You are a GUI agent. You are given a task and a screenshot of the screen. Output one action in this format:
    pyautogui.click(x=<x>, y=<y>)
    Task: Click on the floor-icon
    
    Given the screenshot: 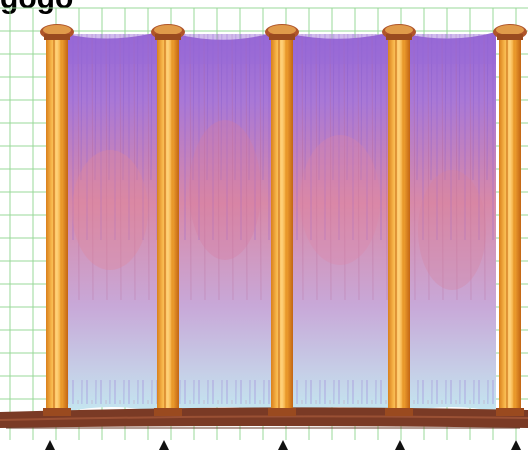 What is the action you would take?
    pyautogui.click(x=264, y=418)
    